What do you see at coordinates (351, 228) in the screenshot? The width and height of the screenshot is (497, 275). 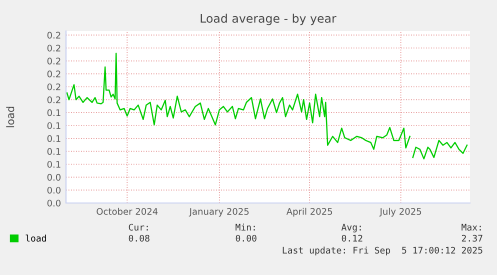 I see `text: Avg:` at bounding box center [351, 228].